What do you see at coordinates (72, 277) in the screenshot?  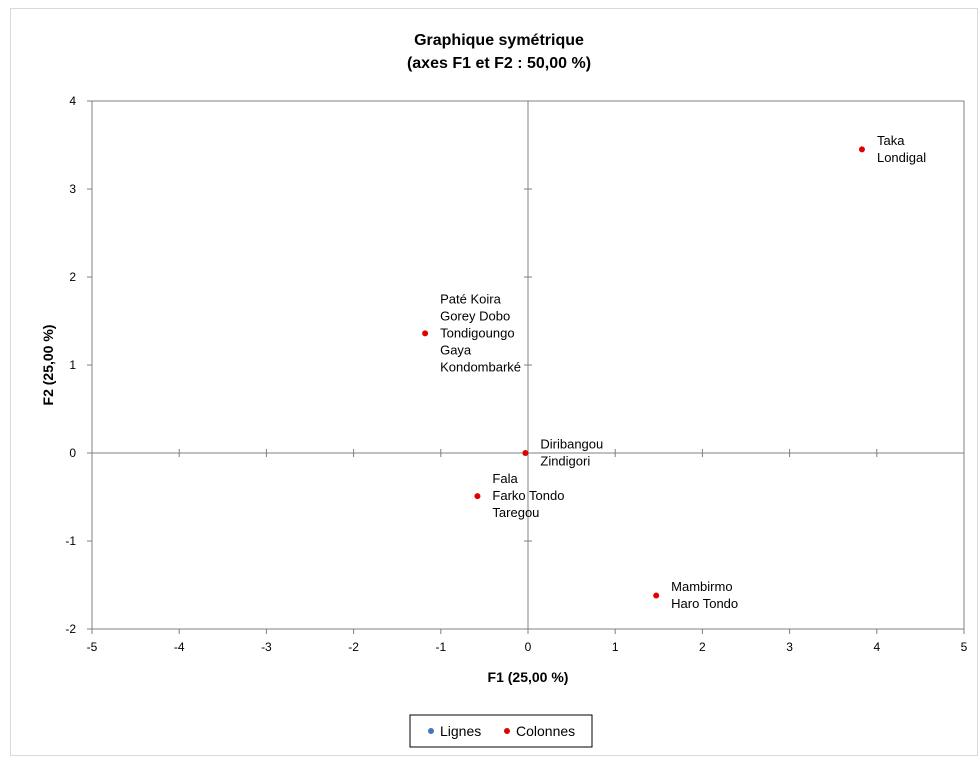 I see `y-tick-label: 2` at bounding box center [72, 277].